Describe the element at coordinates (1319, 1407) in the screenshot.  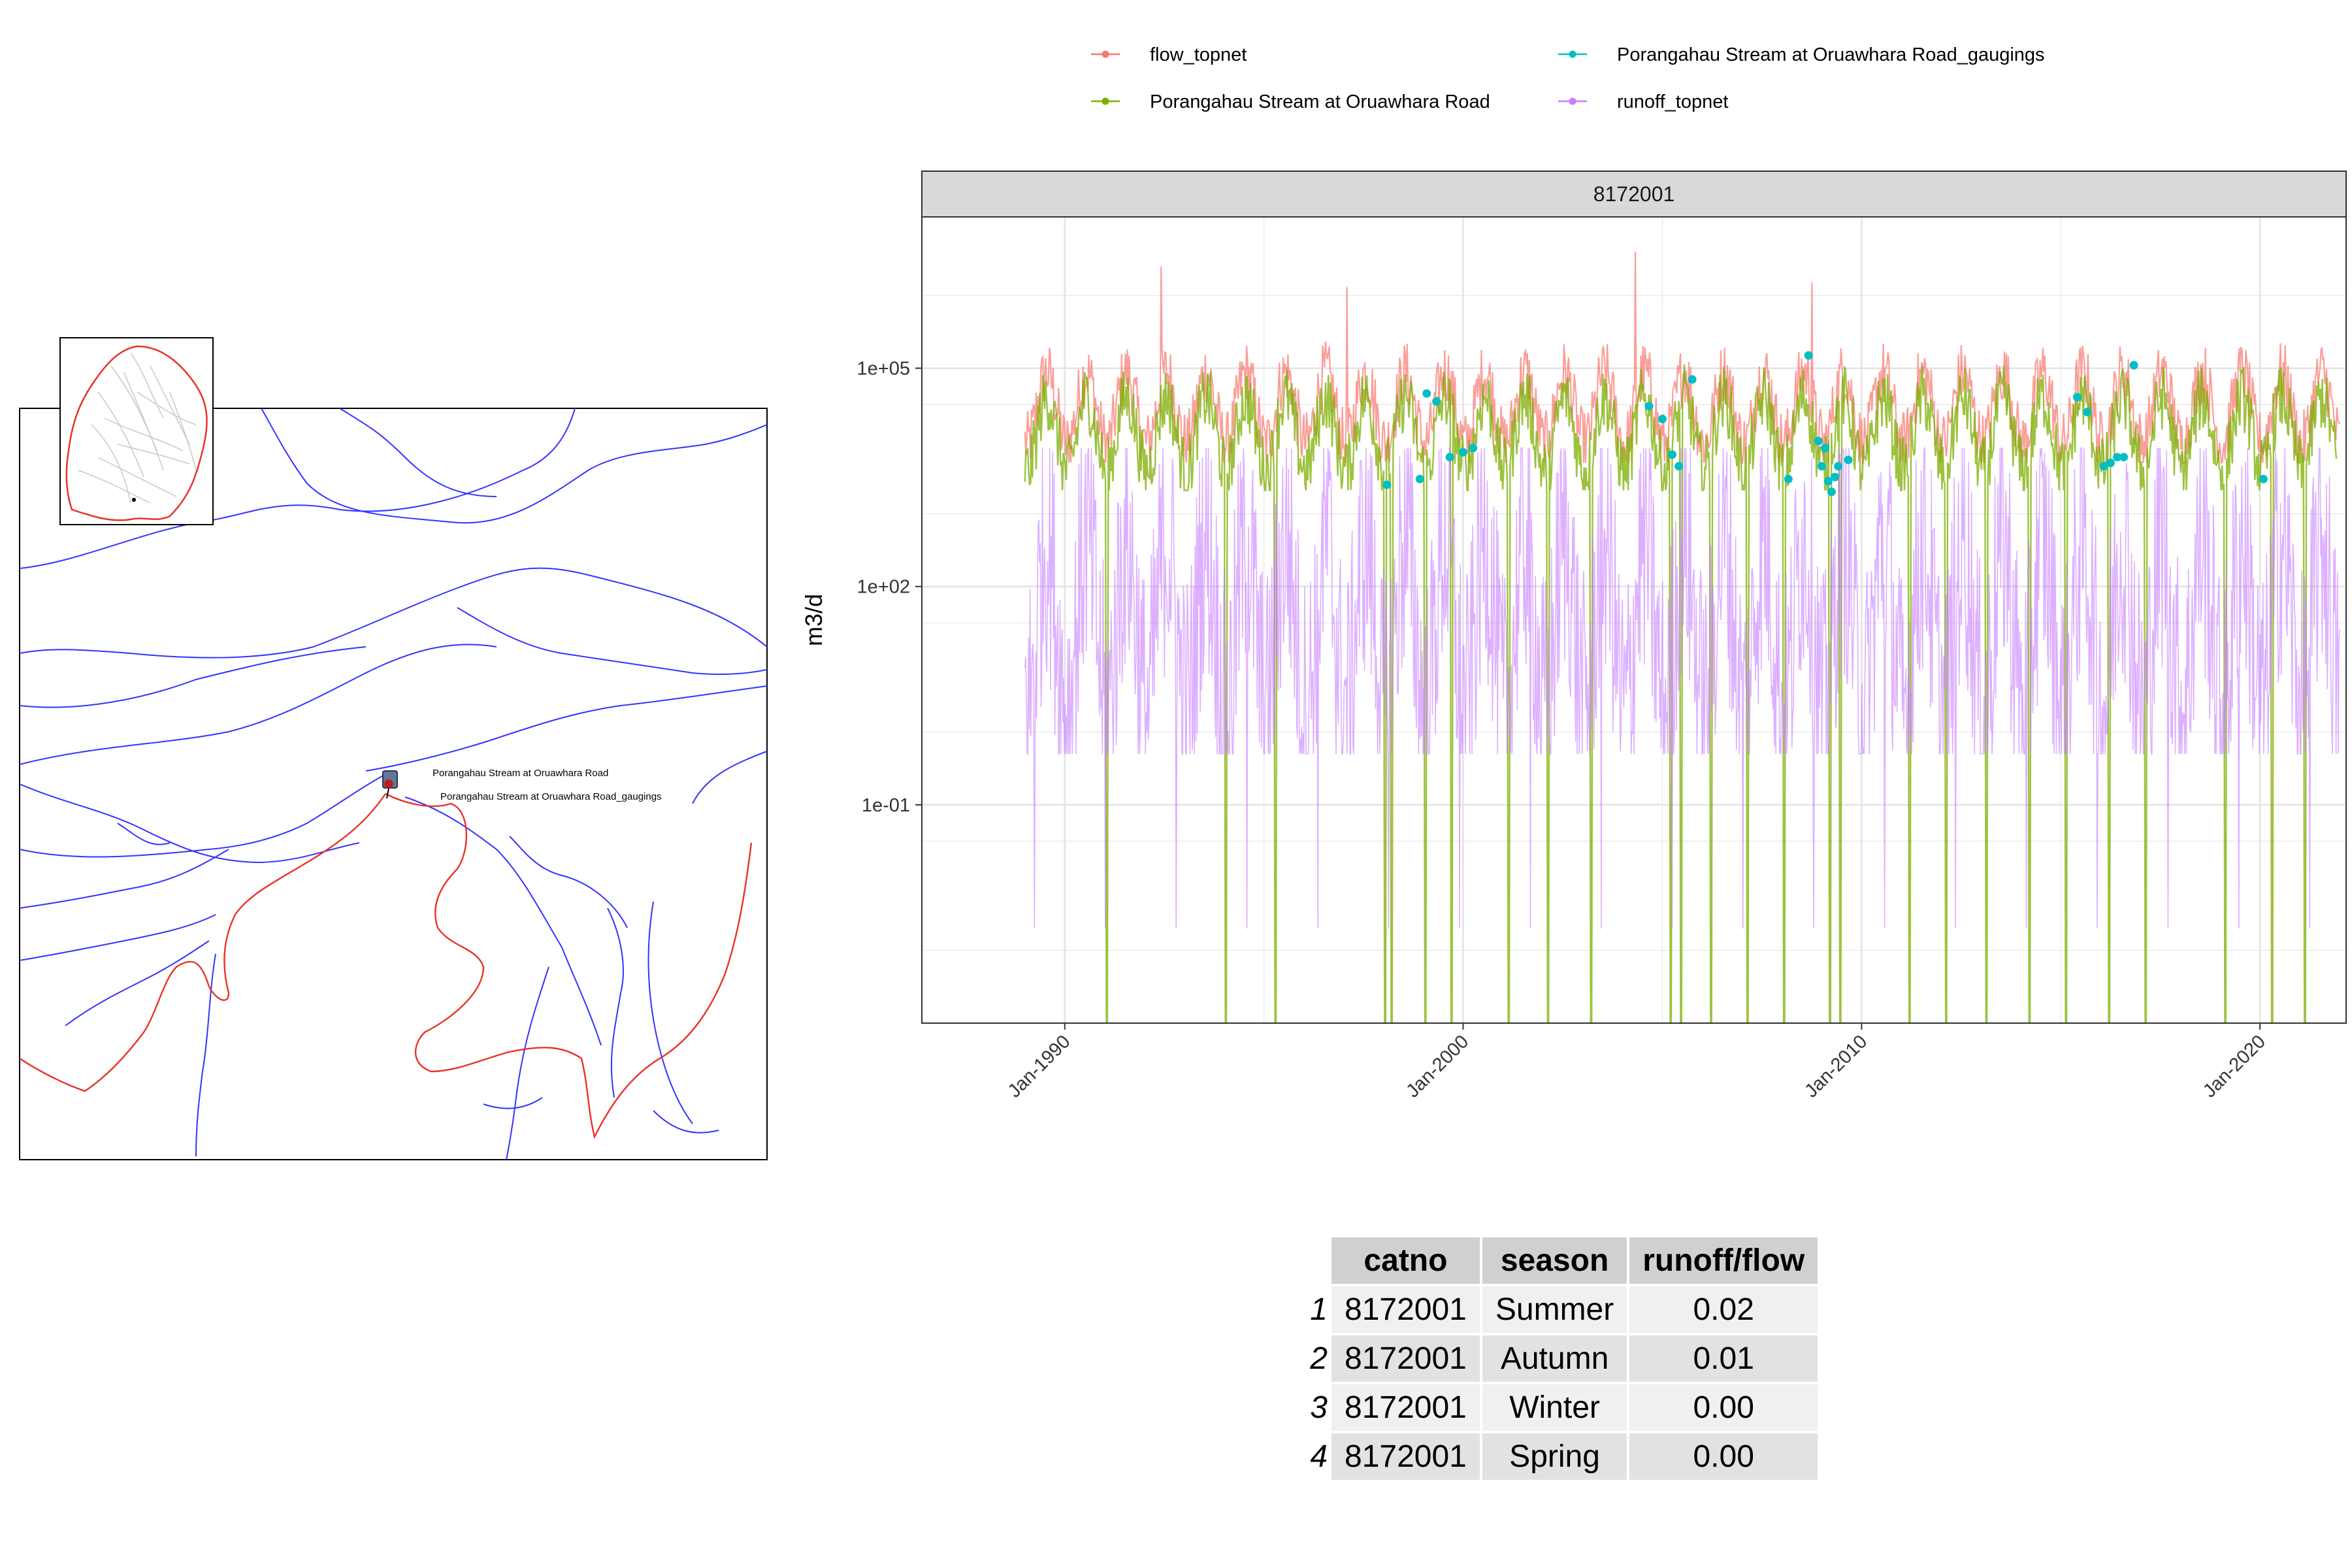
I see `row-index: 3` at that location.